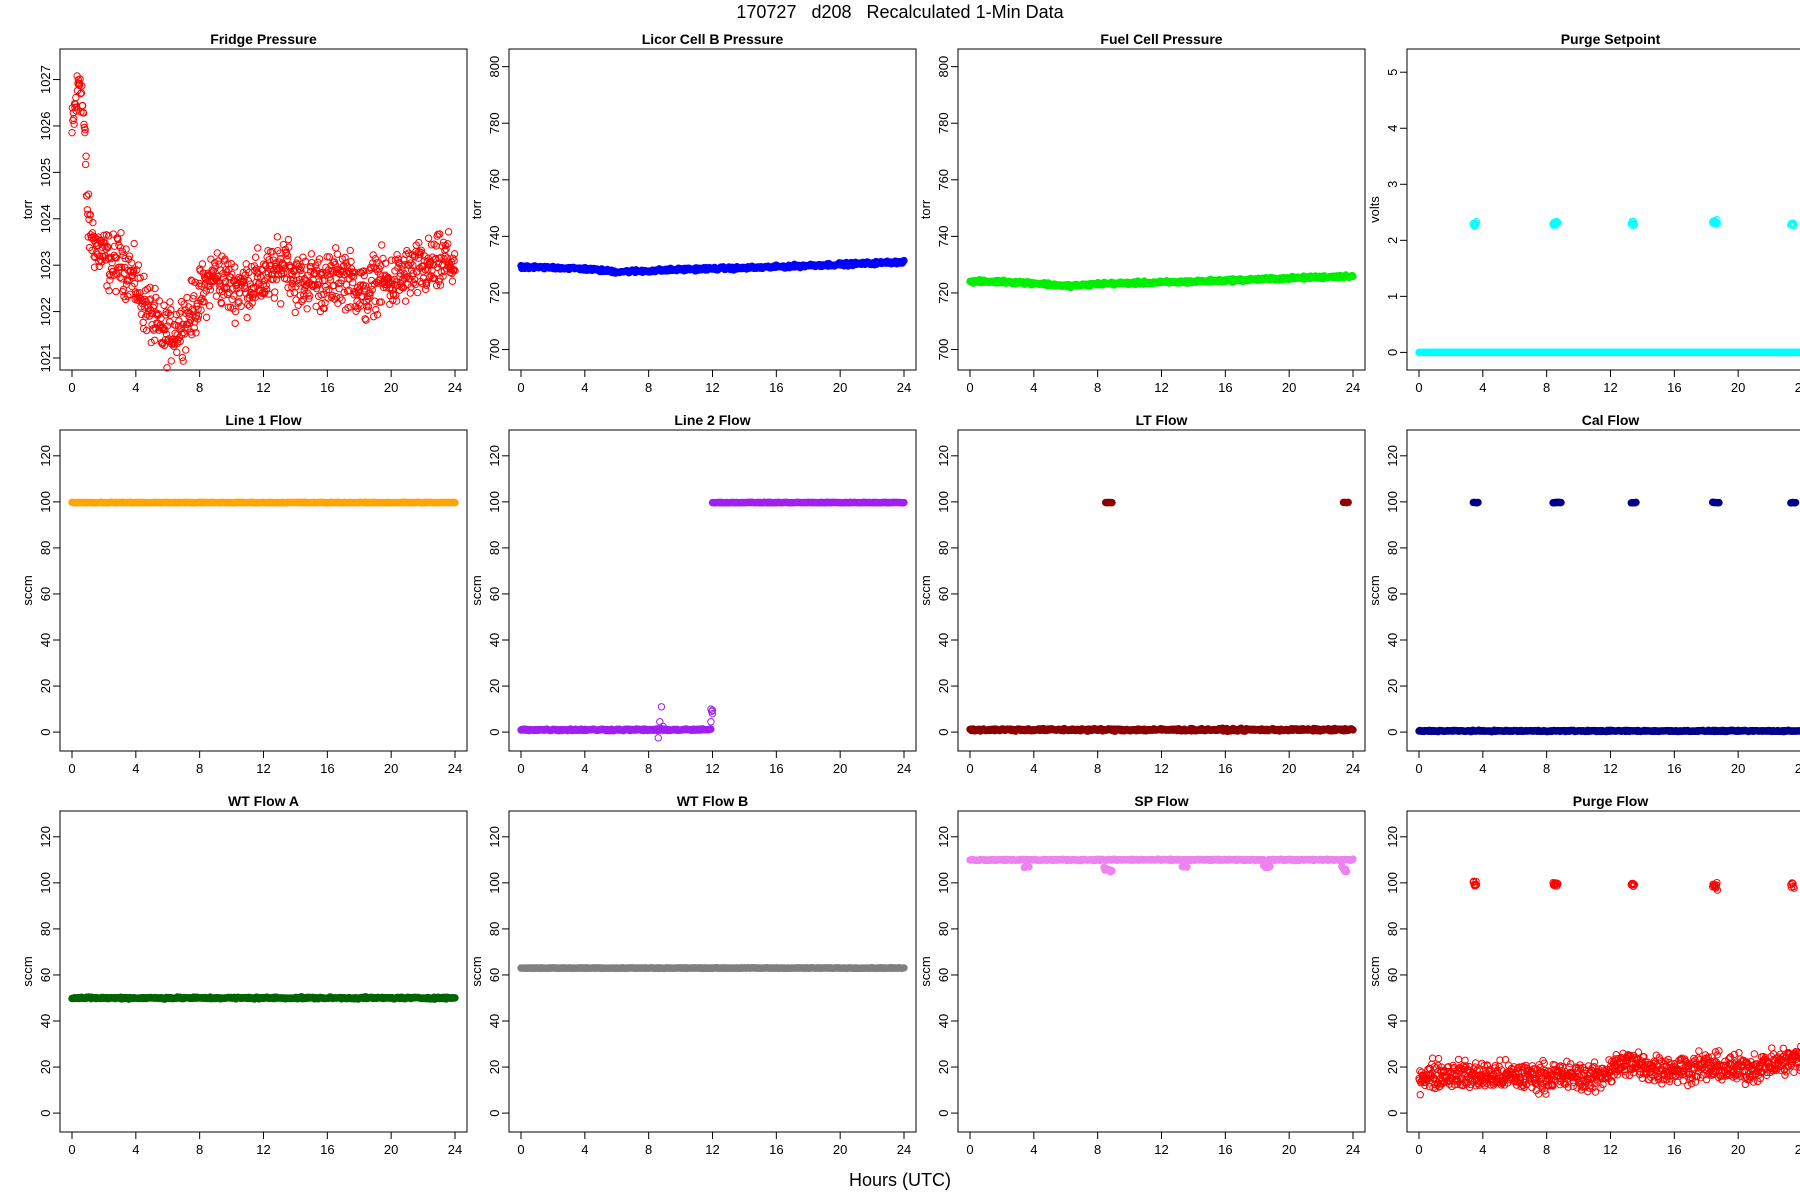  What do you see at coordinates (1674, 387) in the screenshot?
I see `x-tick-label: 16` at bounding box center [1674, 387].